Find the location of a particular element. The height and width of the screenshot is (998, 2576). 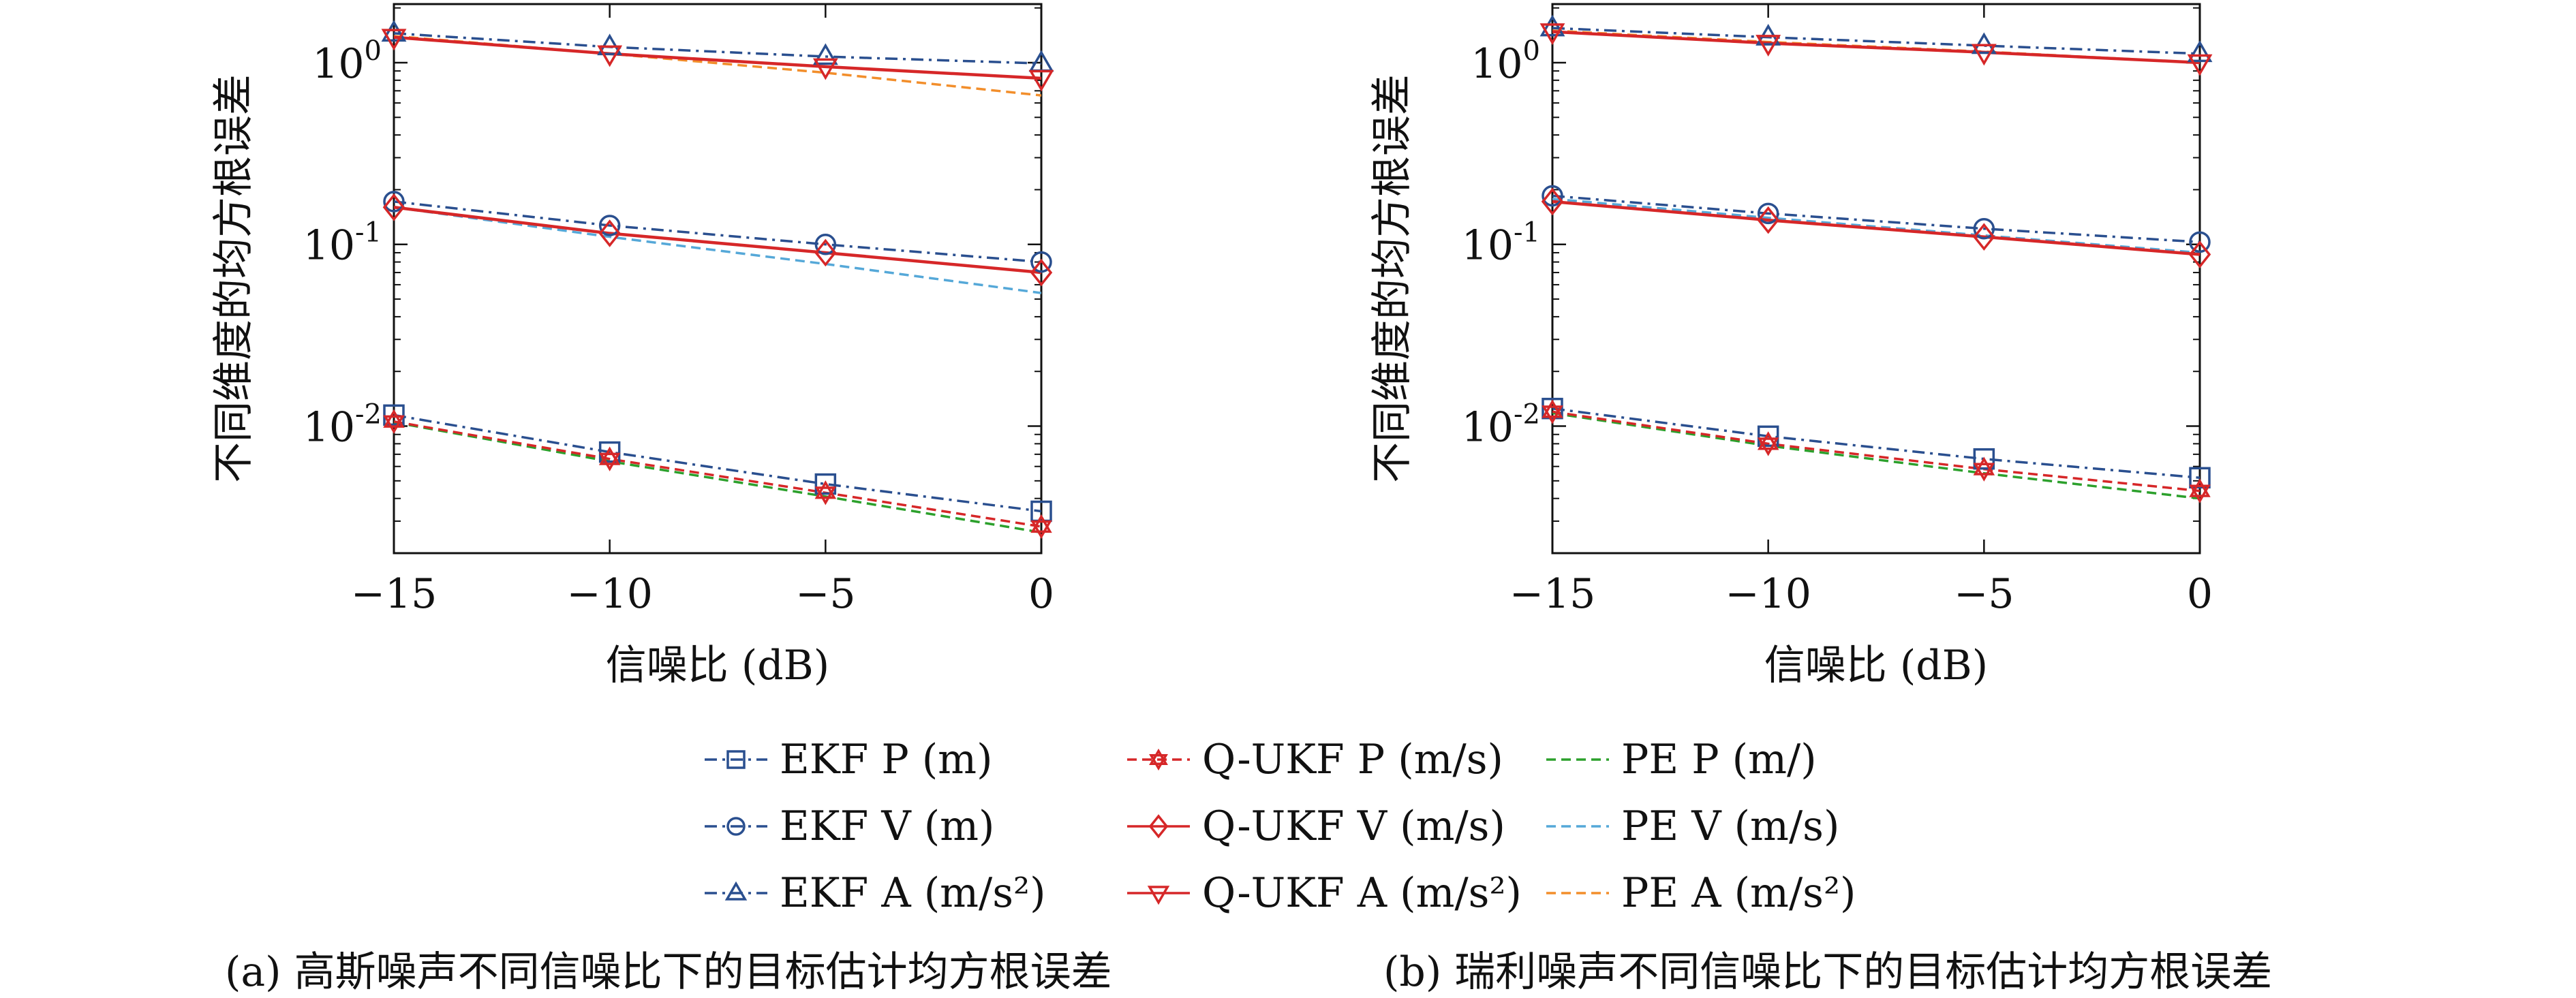

legend-item: PE A (m/s²) is located at coordinates (1700, 893).